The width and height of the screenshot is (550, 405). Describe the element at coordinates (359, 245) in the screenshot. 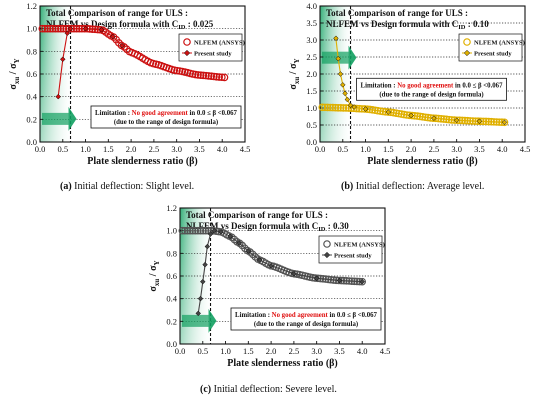

I see `legend-nlfem-label: NLFEM (ANSYS)` at that location.